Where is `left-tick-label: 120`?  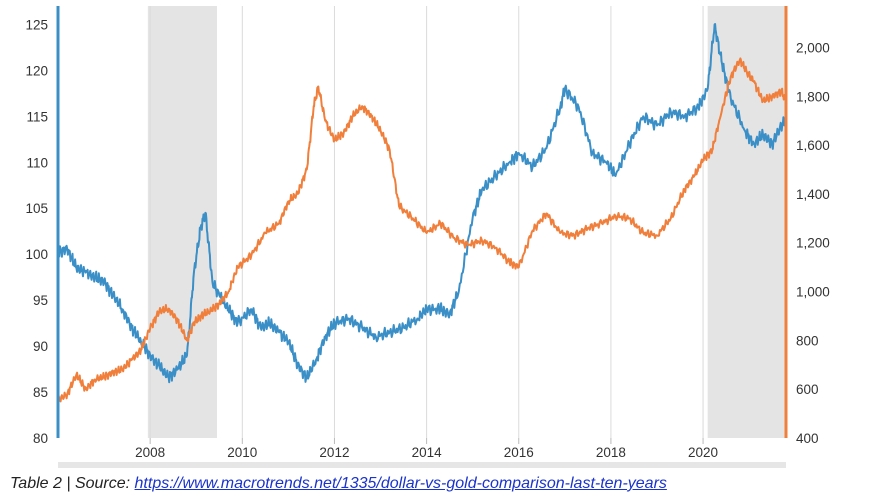 left-tick-label: 120 is located at coordinates (36, 70).